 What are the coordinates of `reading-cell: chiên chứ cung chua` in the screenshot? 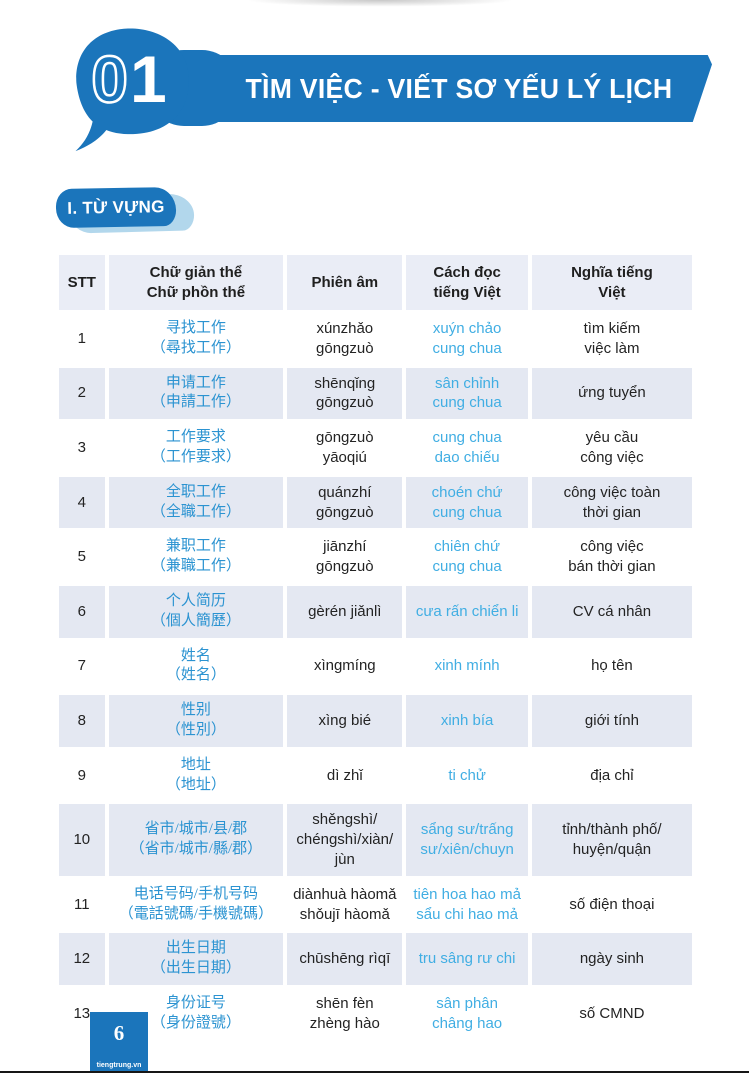 It's located at (467, 557).